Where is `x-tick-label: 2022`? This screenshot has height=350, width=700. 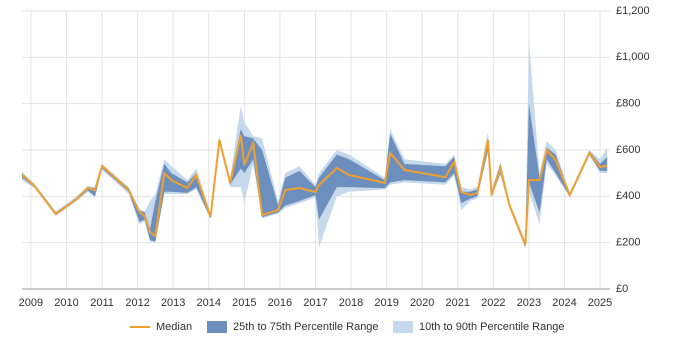 x-tick-label: 2022 is located at coordinates (493, 303).